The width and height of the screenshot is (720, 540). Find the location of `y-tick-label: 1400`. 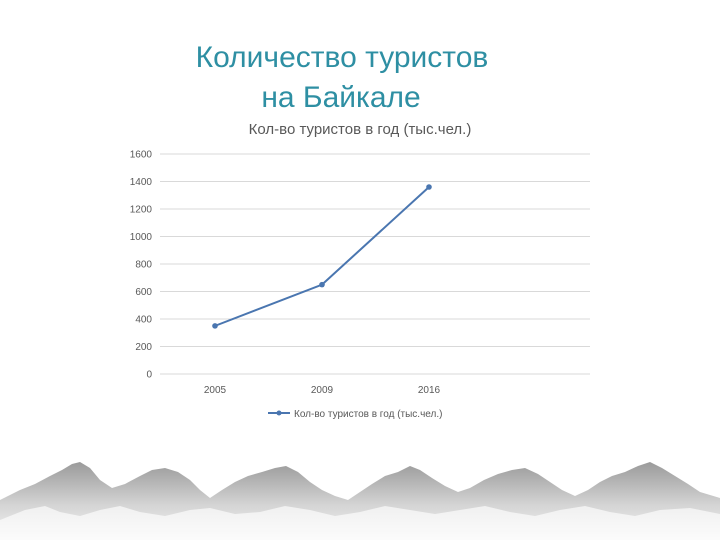

y-tick-label: 1400 is located at coordinates (141, 182).